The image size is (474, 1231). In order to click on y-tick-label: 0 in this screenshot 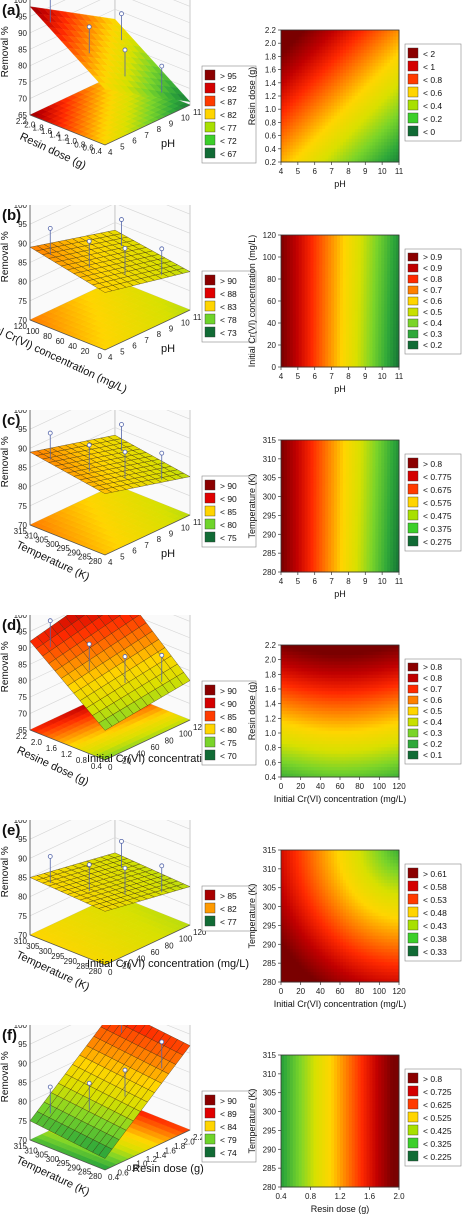, I will do `click(100, 356)`.